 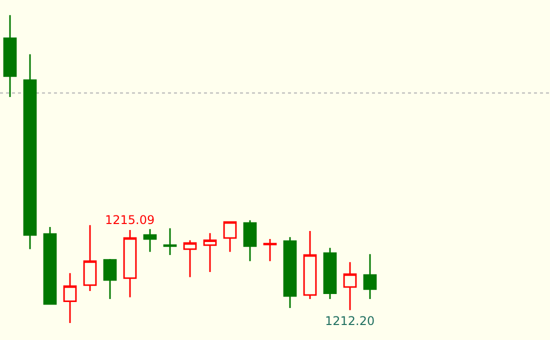 What do you see at coordinates (350, 321) in the screenshot?
I see `annotation: 1212.20` at bounding box center [350, 321].